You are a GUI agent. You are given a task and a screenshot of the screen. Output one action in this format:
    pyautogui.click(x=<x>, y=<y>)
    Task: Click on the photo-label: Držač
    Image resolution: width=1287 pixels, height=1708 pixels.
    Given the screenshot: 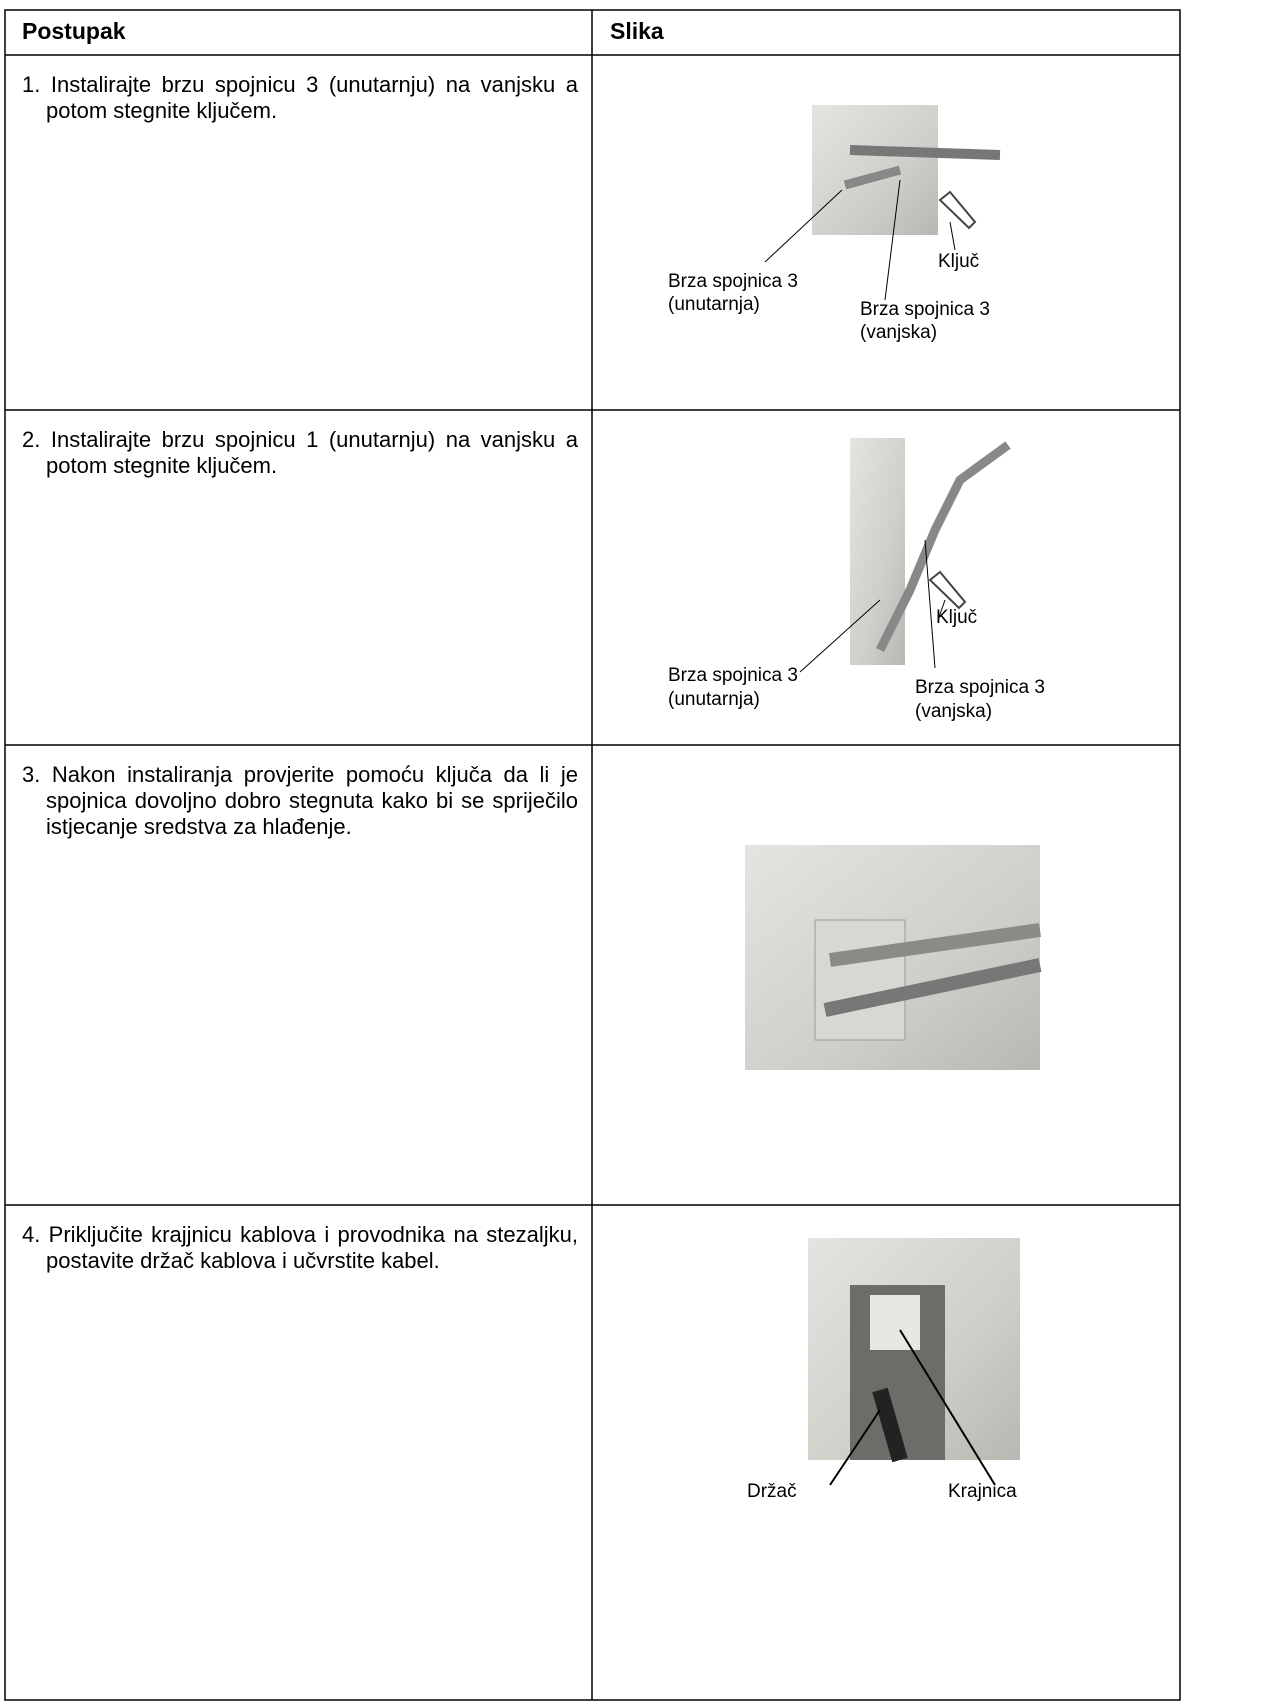 What is the action you would take?
    pyautogui.click(x=772, y=1491)
    